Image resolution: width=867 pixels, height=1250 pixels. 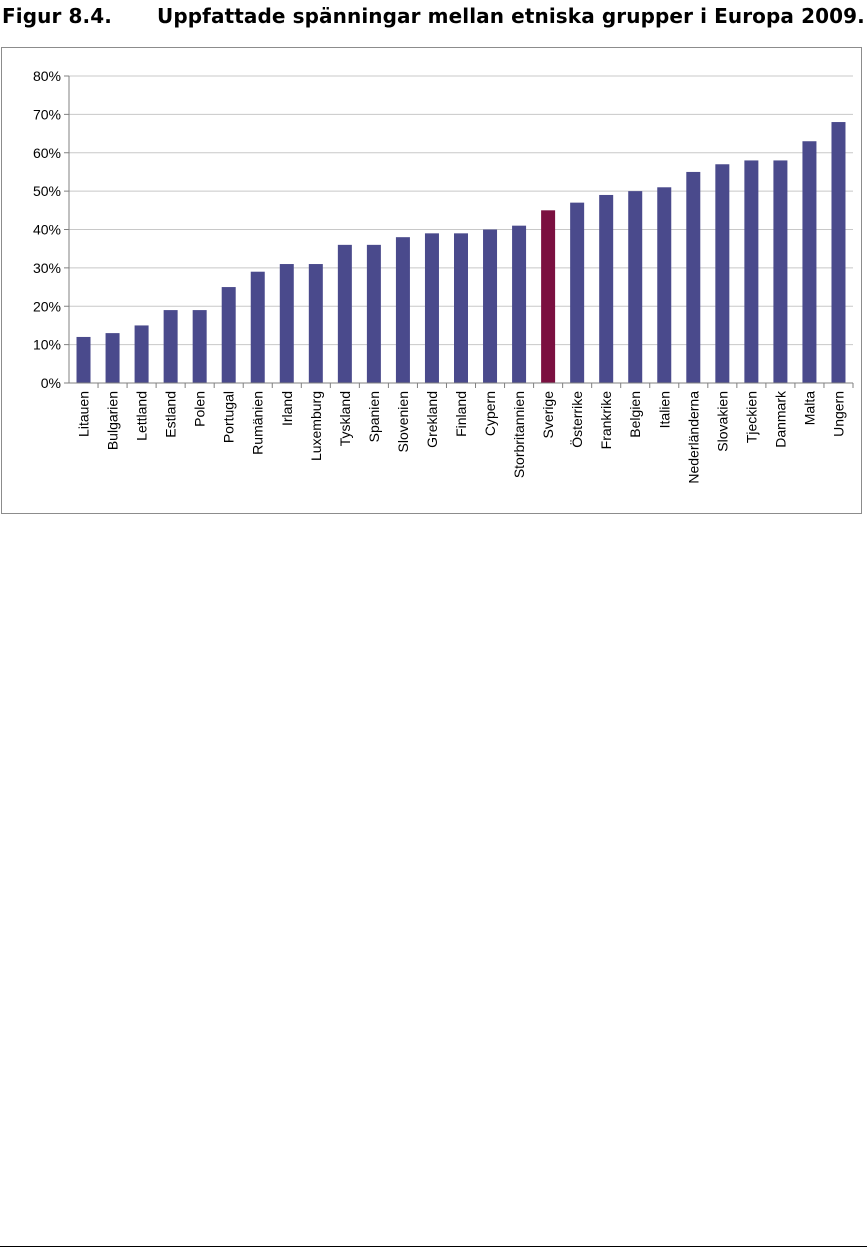 I want to click on bar-rumänien, so click(x=257, y=327).